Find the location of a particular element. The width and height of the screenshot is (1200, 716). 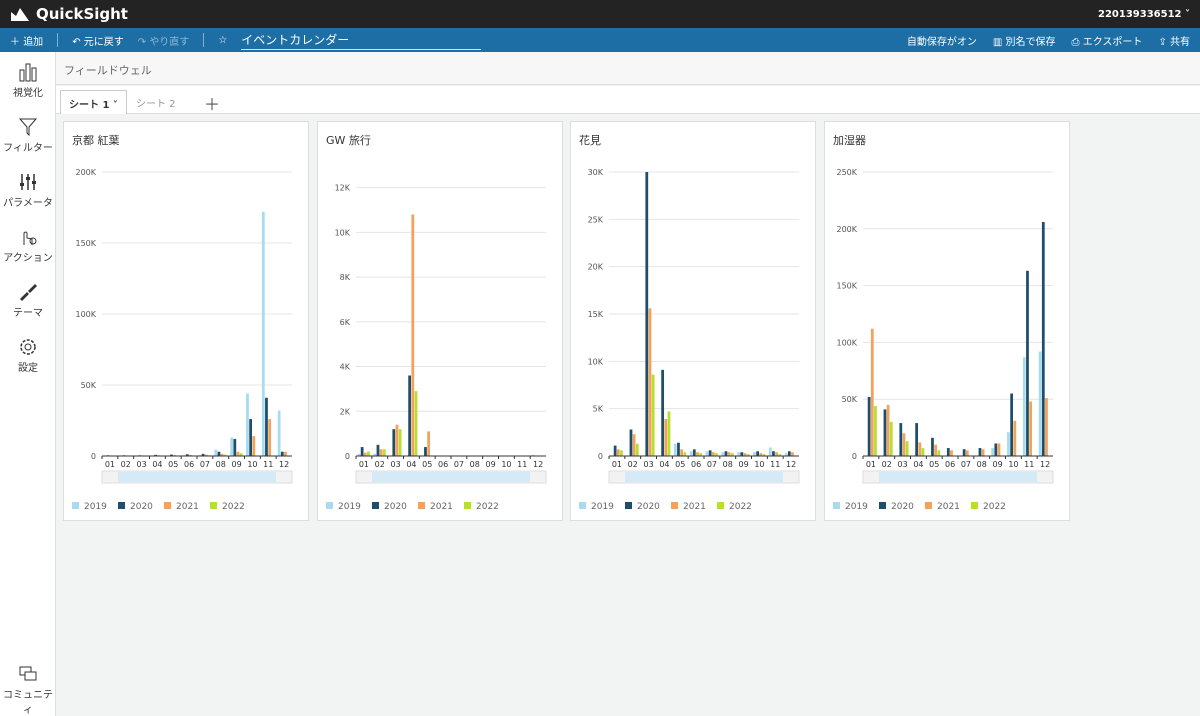

chart-title: 京都 紅葉 is located at coordinates (96, 140).